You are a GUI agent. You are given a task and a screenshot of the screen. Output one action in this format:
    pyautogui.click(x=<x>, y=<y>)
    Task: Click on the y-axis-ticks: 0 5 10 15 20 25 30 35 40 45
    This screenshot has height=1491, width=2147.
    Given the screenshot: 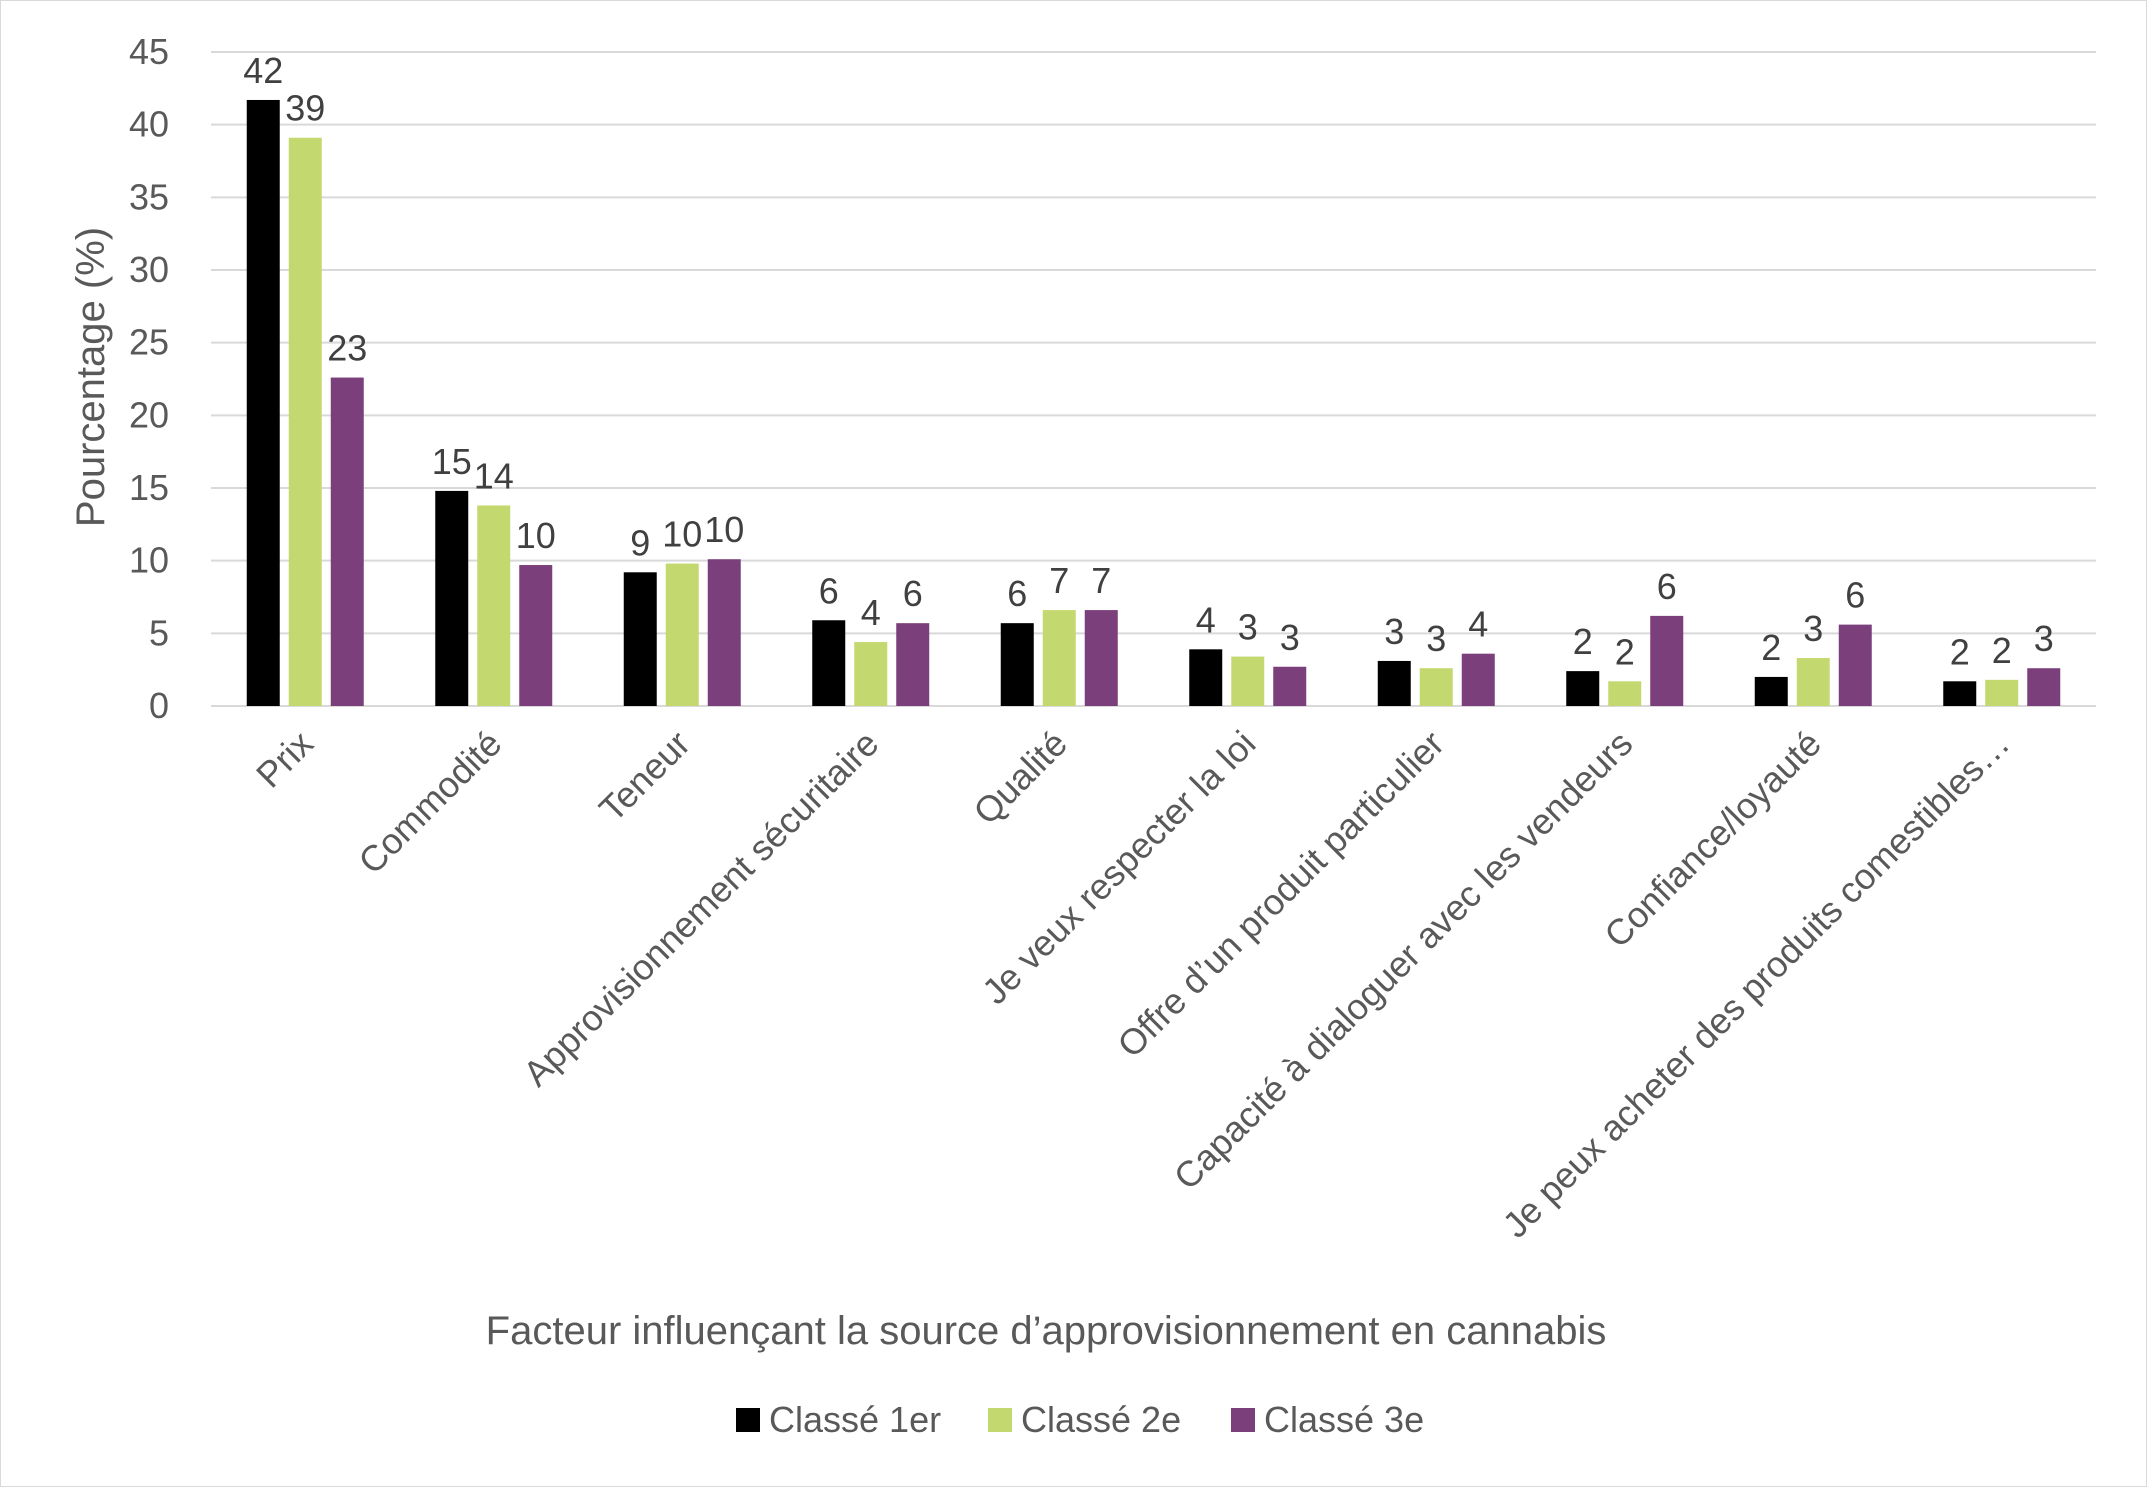 What is the action you would take?
    pyautogui.click(x=149, y=378)
    